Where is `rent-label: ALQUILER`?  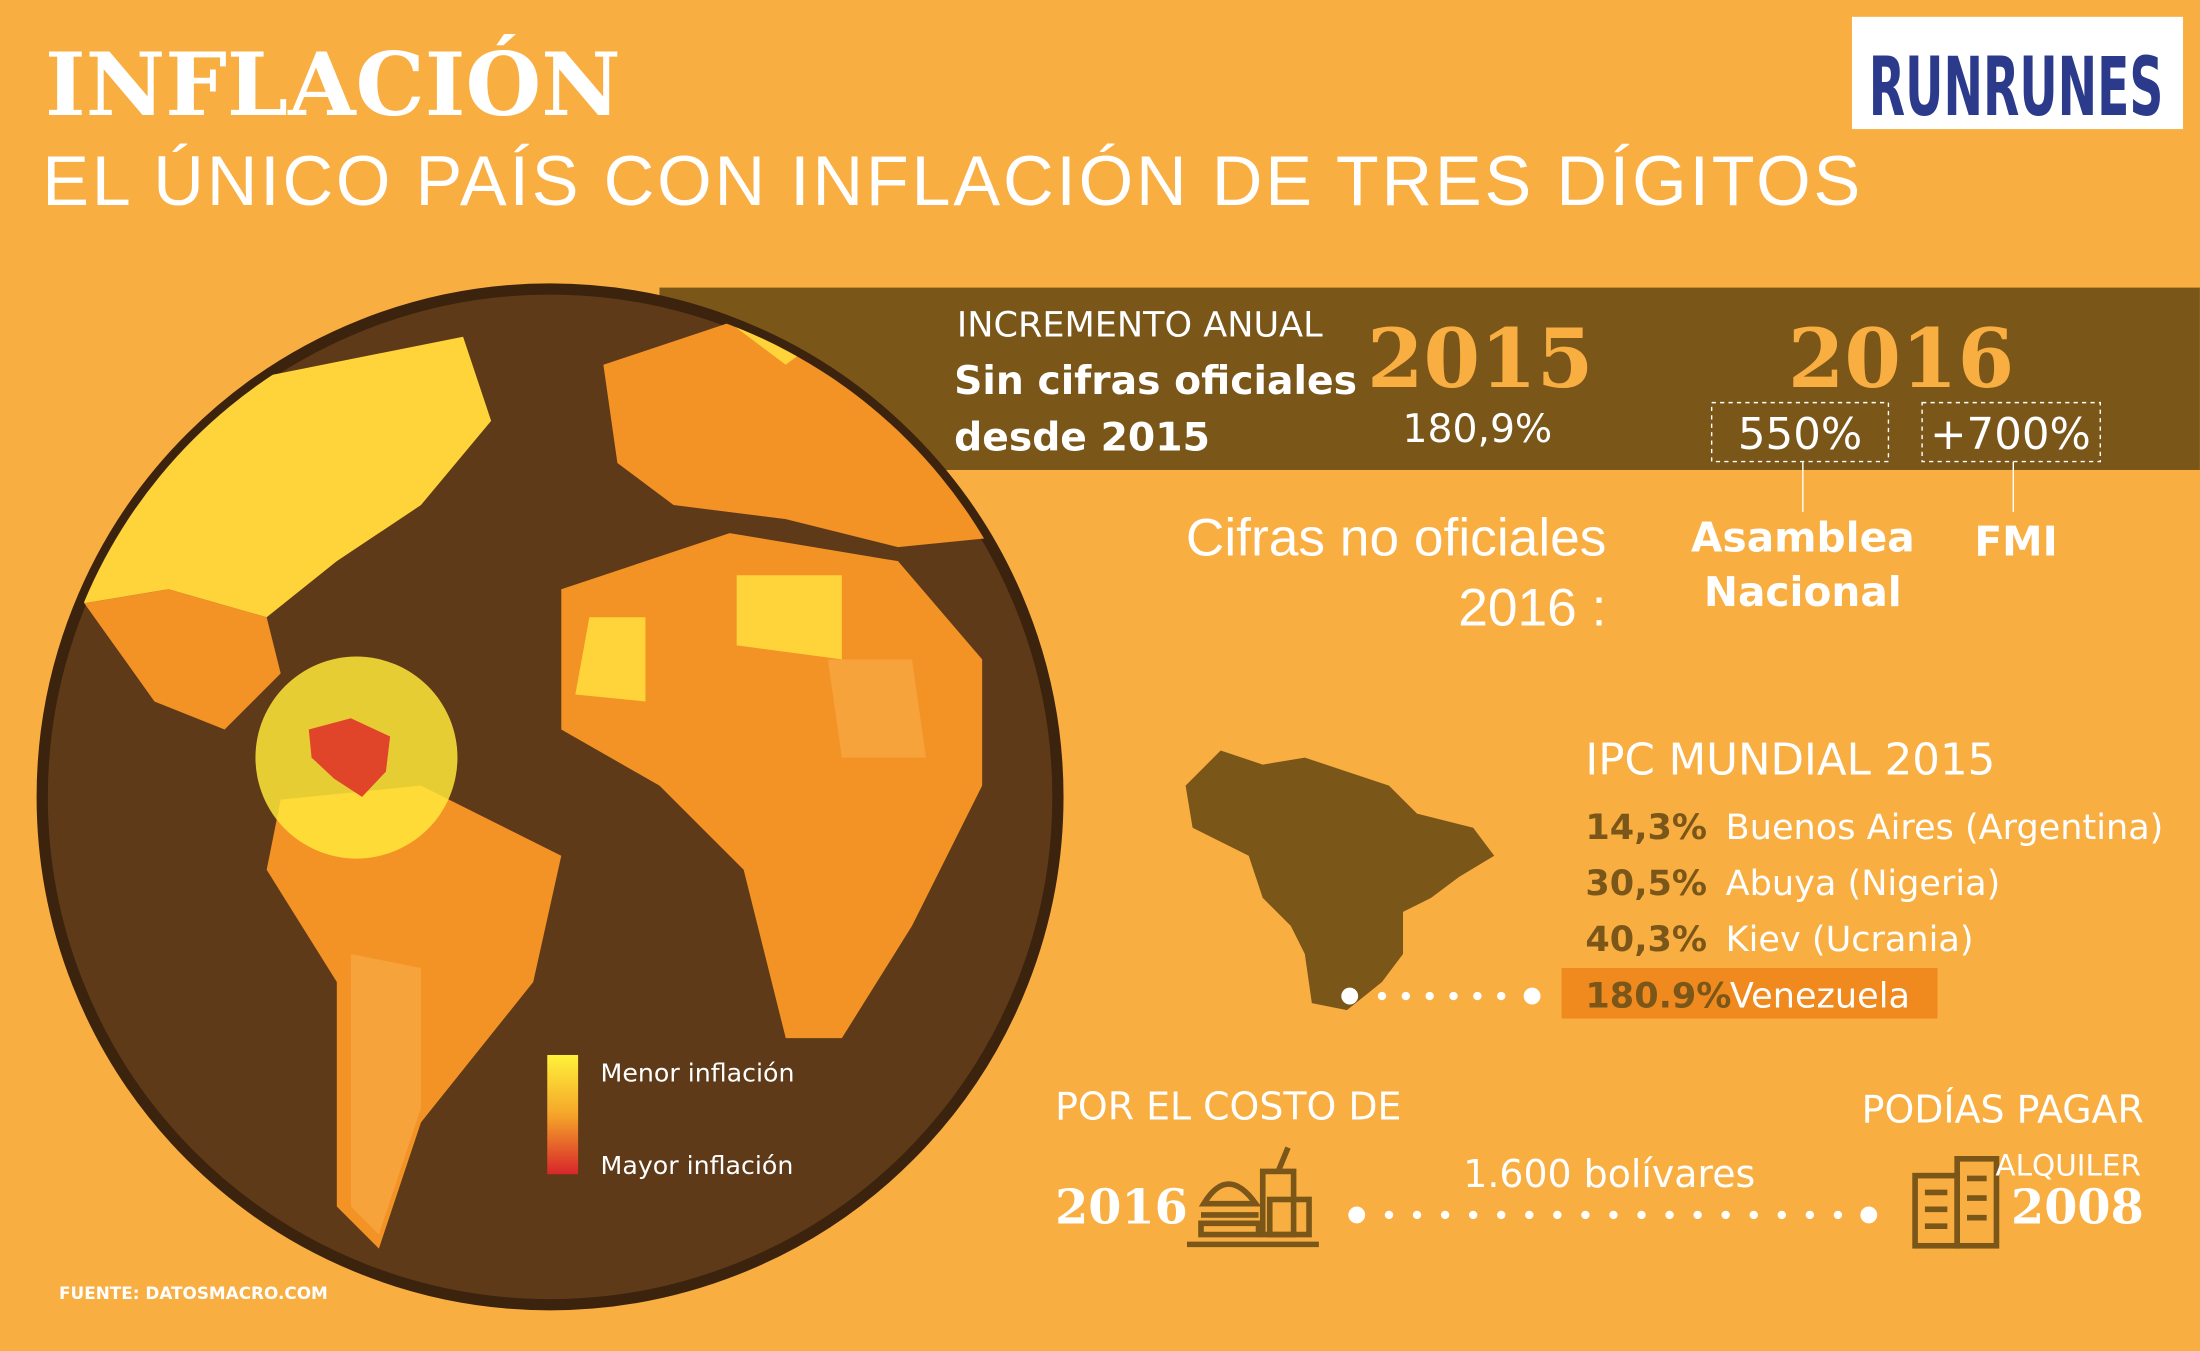 rent-label: ALQUILER is located at coordinates (2067, 1166).